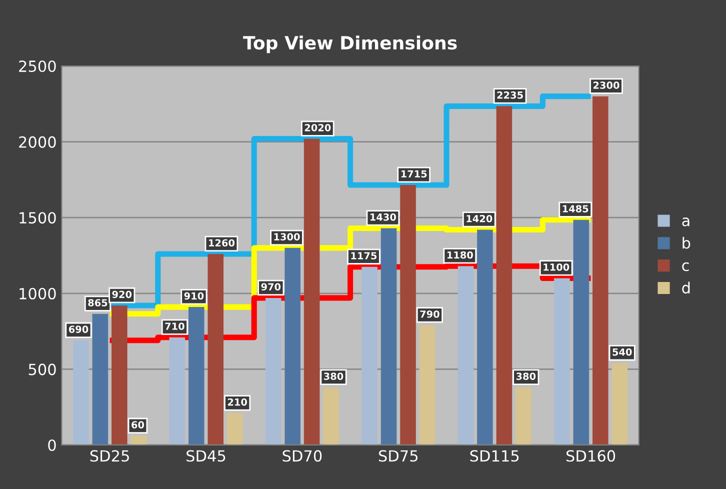 The height and width of the screenshot is (489, 726). I want to click on x-tick-label: SD25, so click(109, 456).